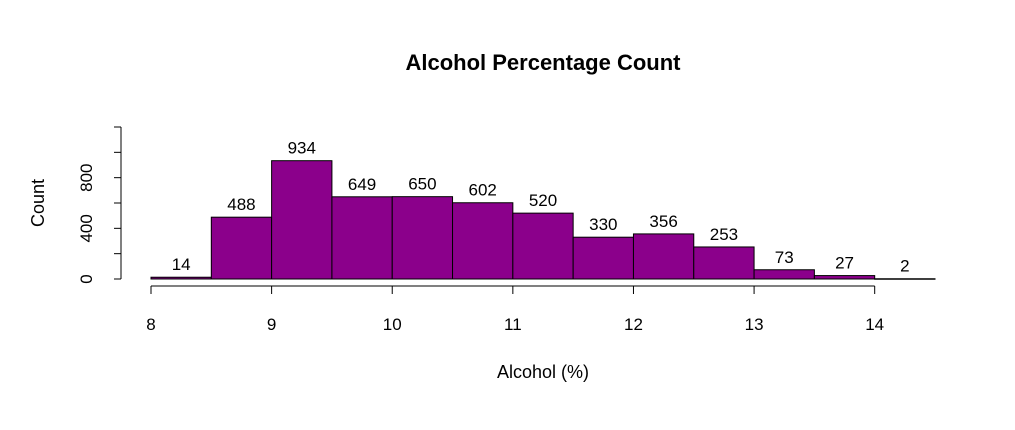 The height and width of the screenshot is (430, 1015). I want to click on data-label-10: 73, so click(784, 257).